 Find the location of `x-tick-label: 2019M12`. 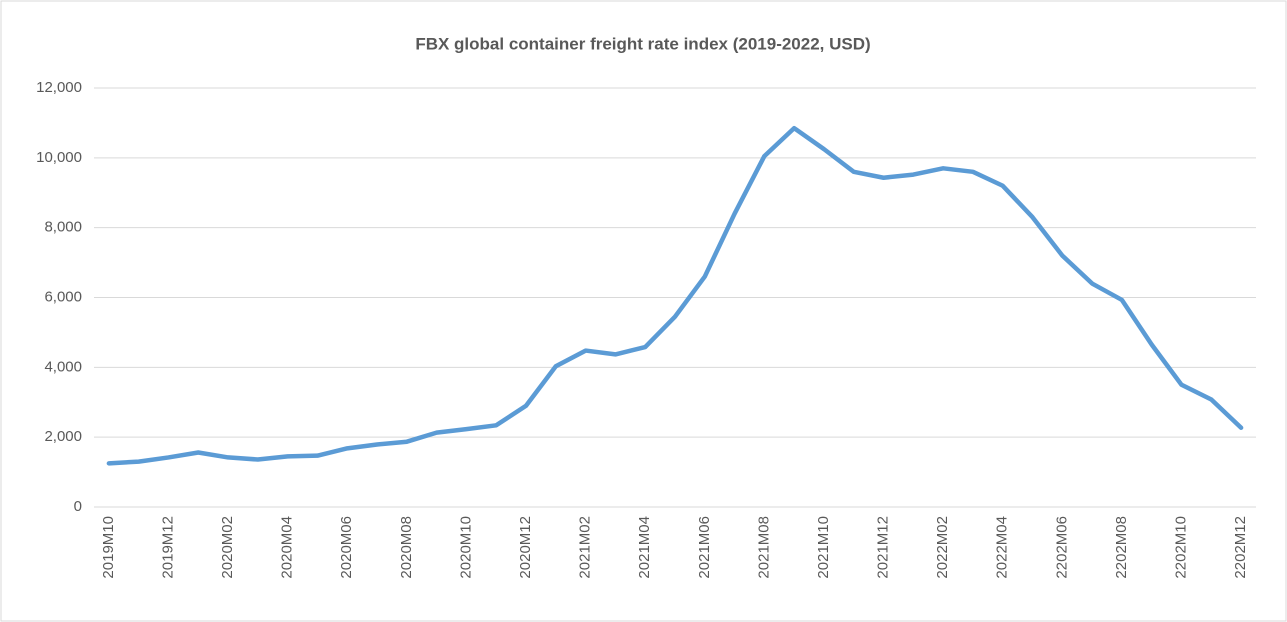

x-tick-label: 2019M12 is located at coordinates (167, 547).